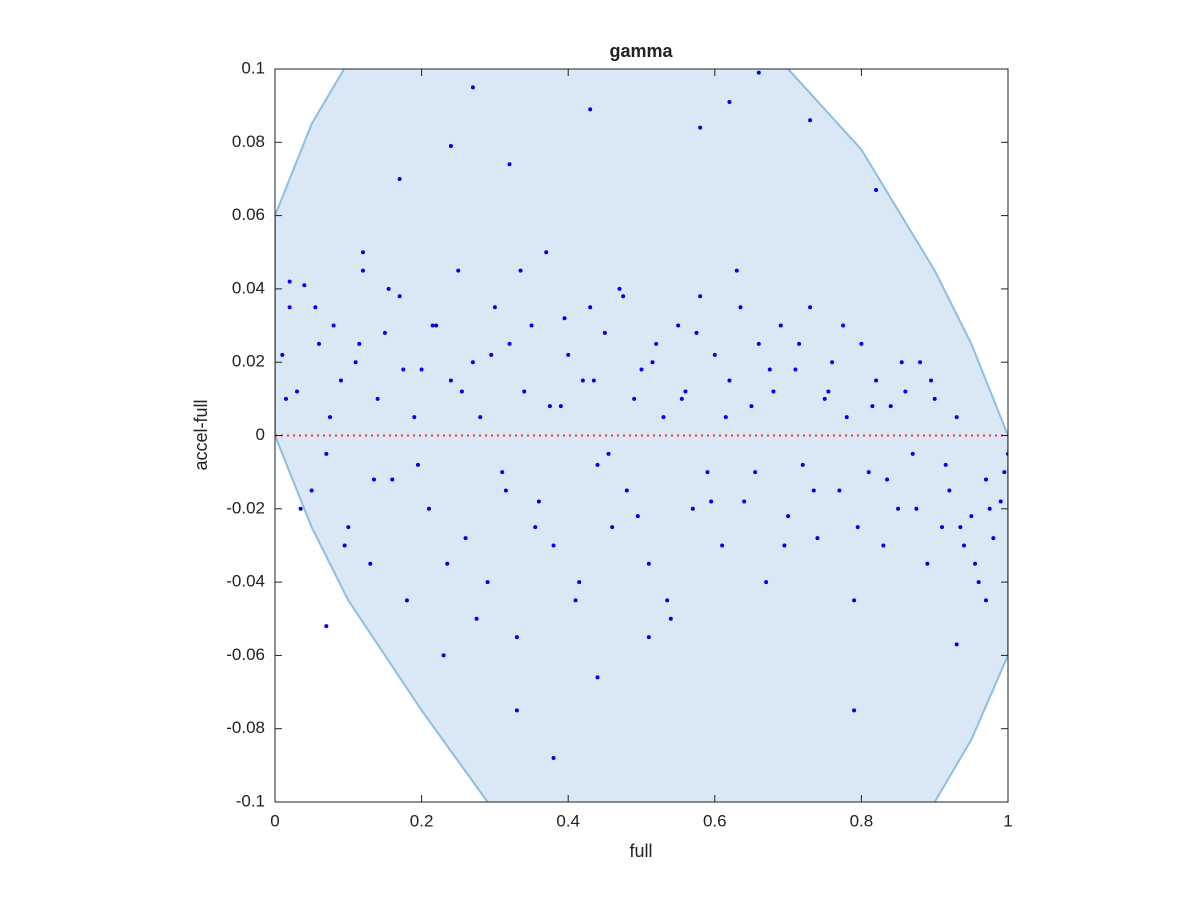 The width and height of the screenshot is (1200, 905). I want to click on y-tick-label: 0.02, so click(248, 361).